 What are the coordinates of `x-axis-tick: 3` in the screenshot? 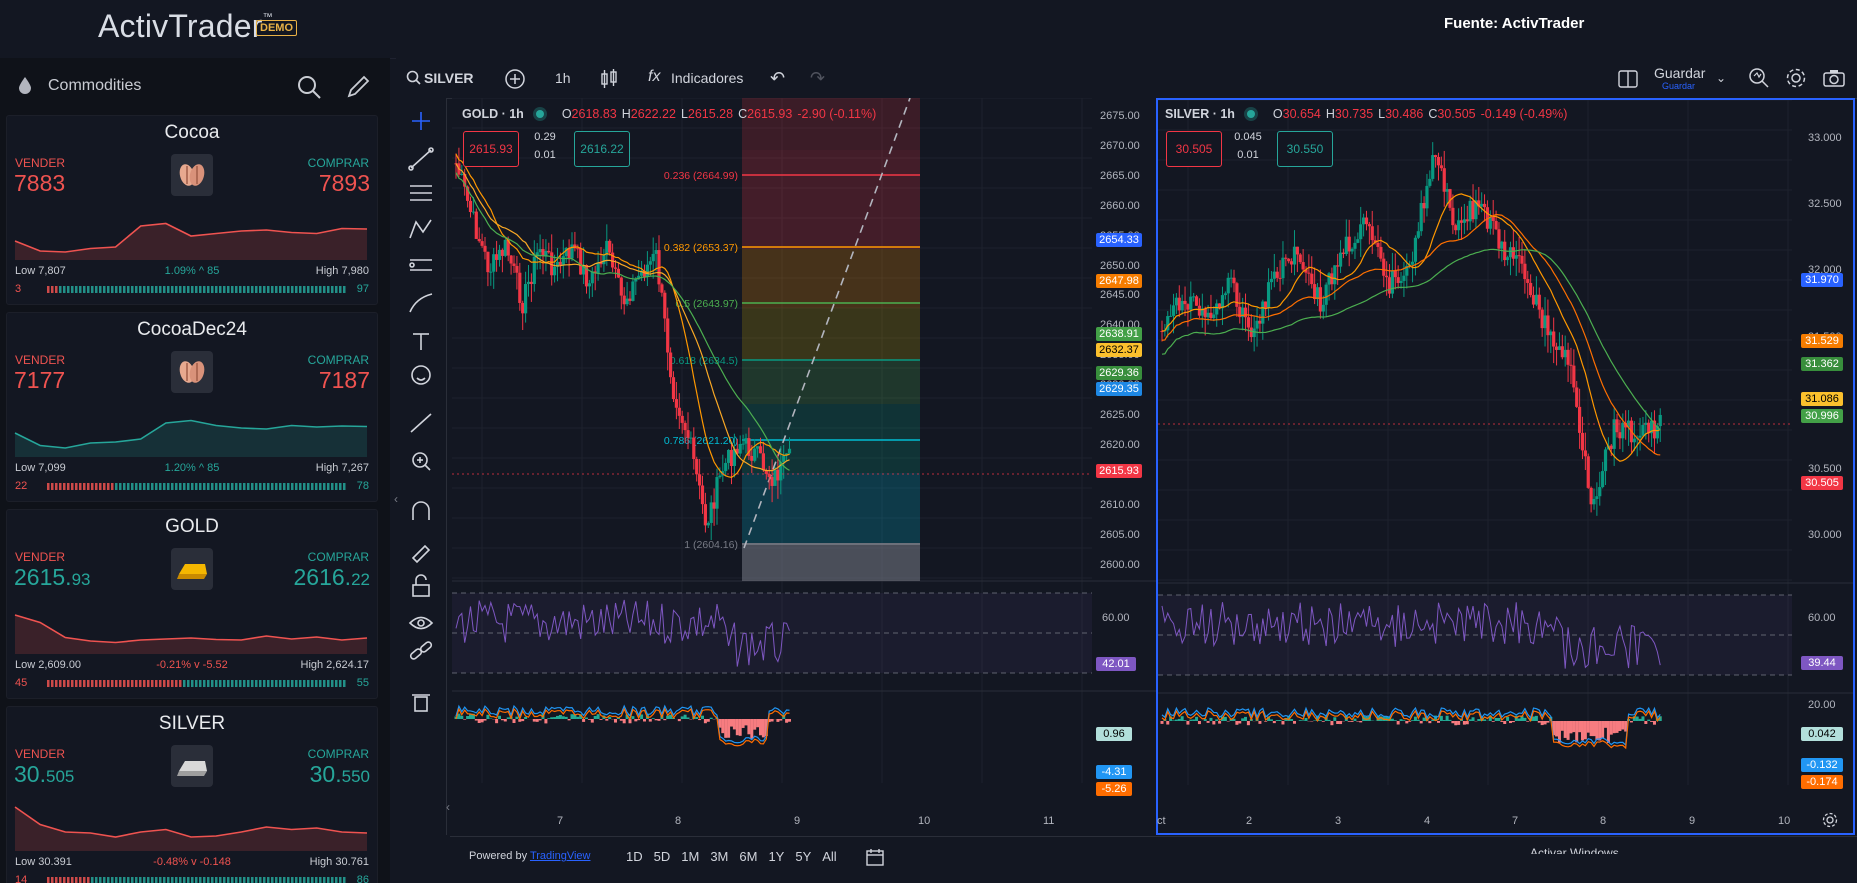 It's located at (1338, 821).